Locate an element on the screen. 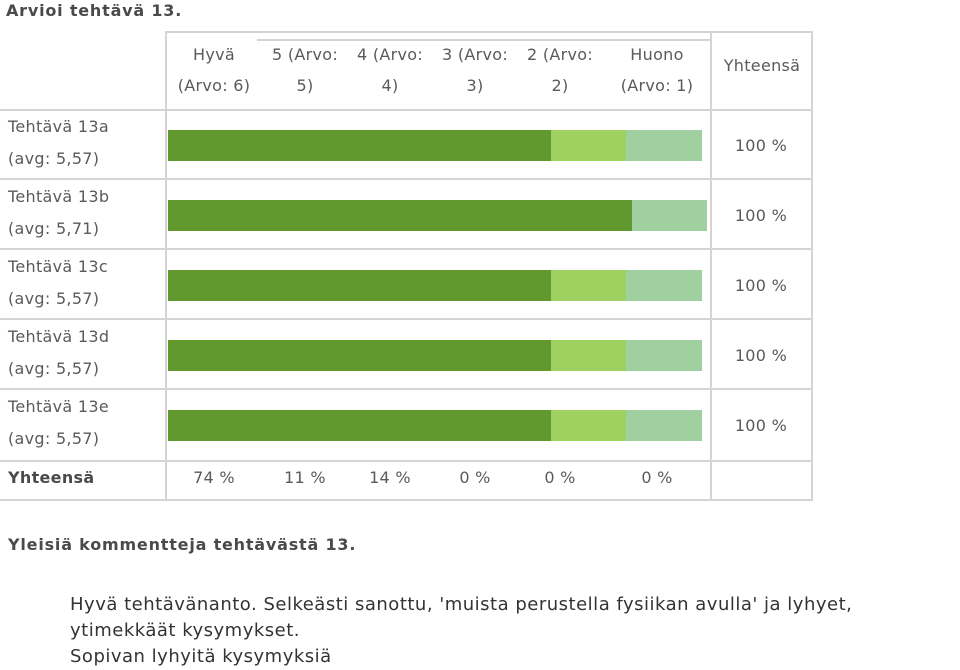  comments-title: Yleisiä kommentteja tehtävästä 13. is located at coordinates (182, 544).